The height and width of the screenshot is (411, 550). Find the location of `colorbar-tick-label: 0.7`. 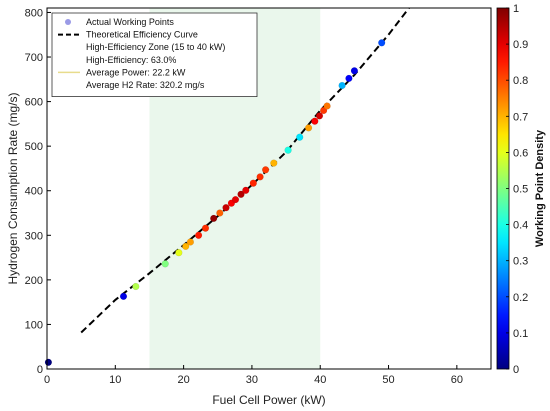

colorbar-tick-label: 0.7 is located at coordinates (520, 117).